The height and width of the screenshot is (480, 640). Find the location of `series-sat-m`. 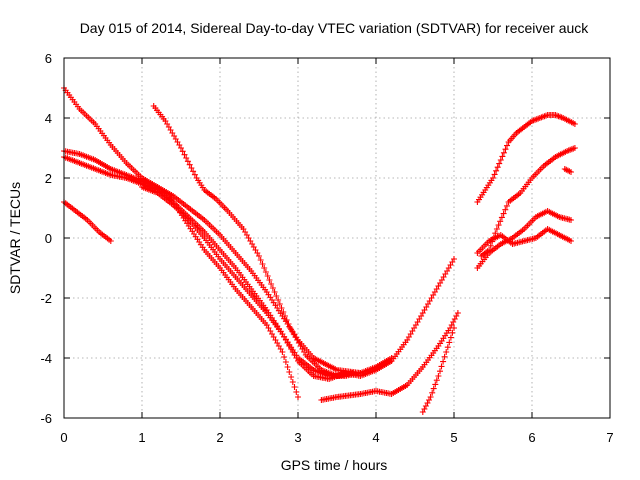

series-sat-m is located at coordinates (567, 170).